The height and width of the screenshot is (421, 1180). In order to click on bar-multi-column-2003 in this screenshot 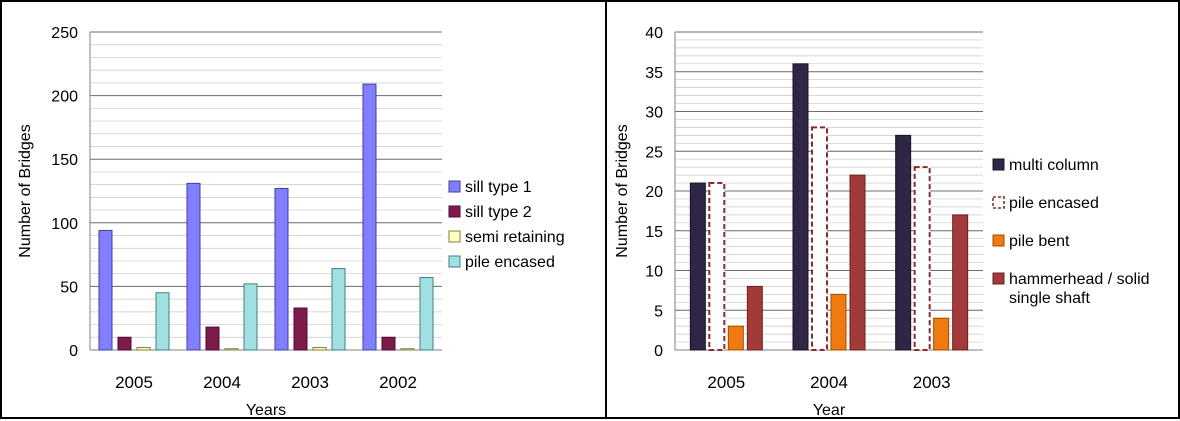, I will do `click(903, 242)`.